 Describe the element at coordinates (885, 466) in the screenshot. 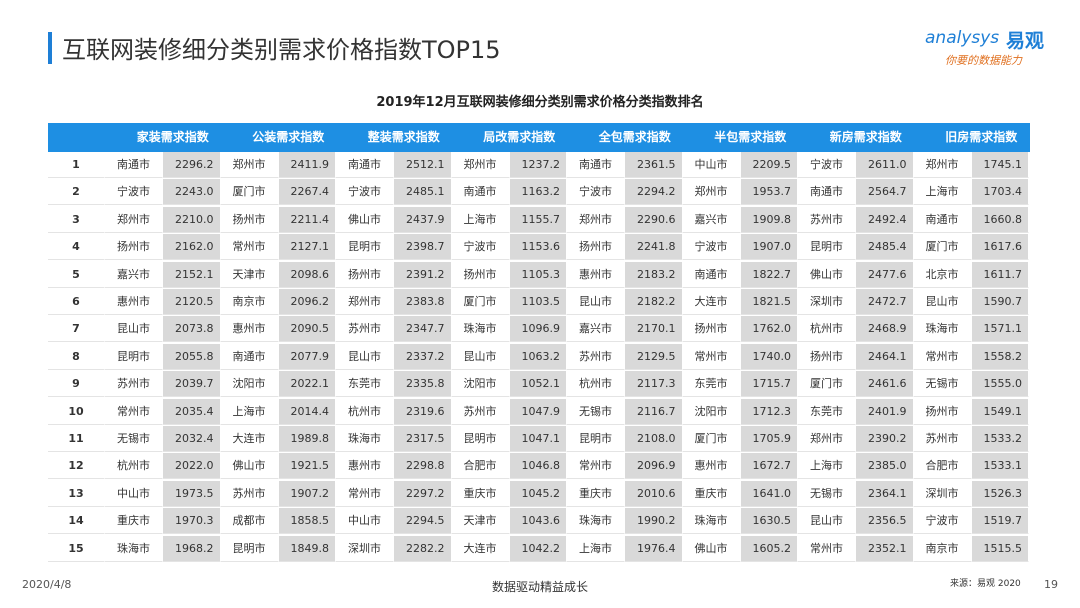

I see `index-value: 2385.0` at that location.